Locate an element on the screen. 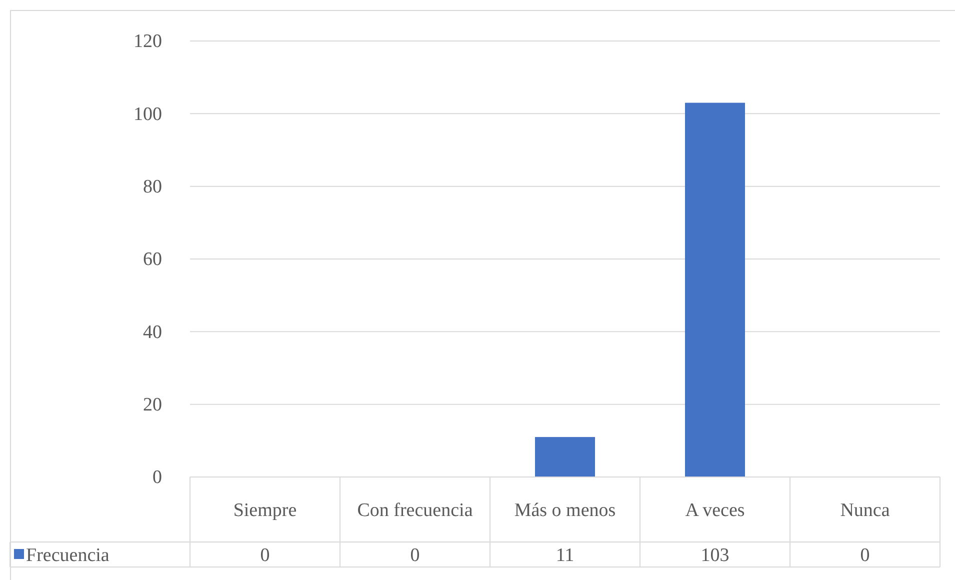  x-tick-label: A veces is located at coordinates (715, 510).